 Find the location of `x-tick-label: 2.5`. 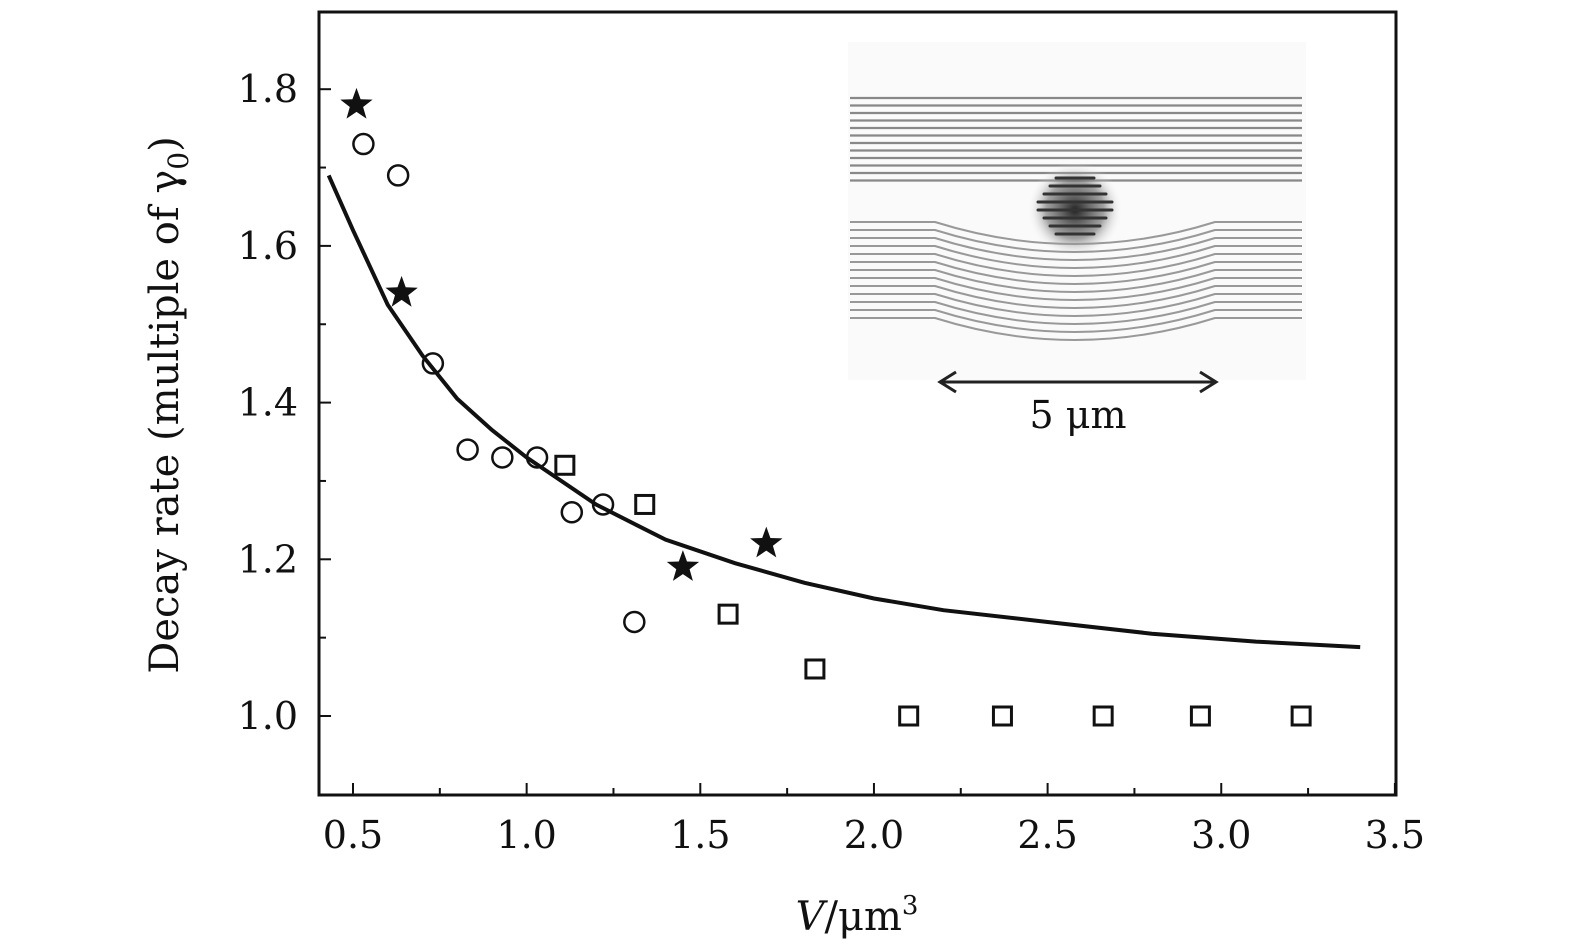

x-tick-label: 2.5 is located at coordinates (1047, 835).